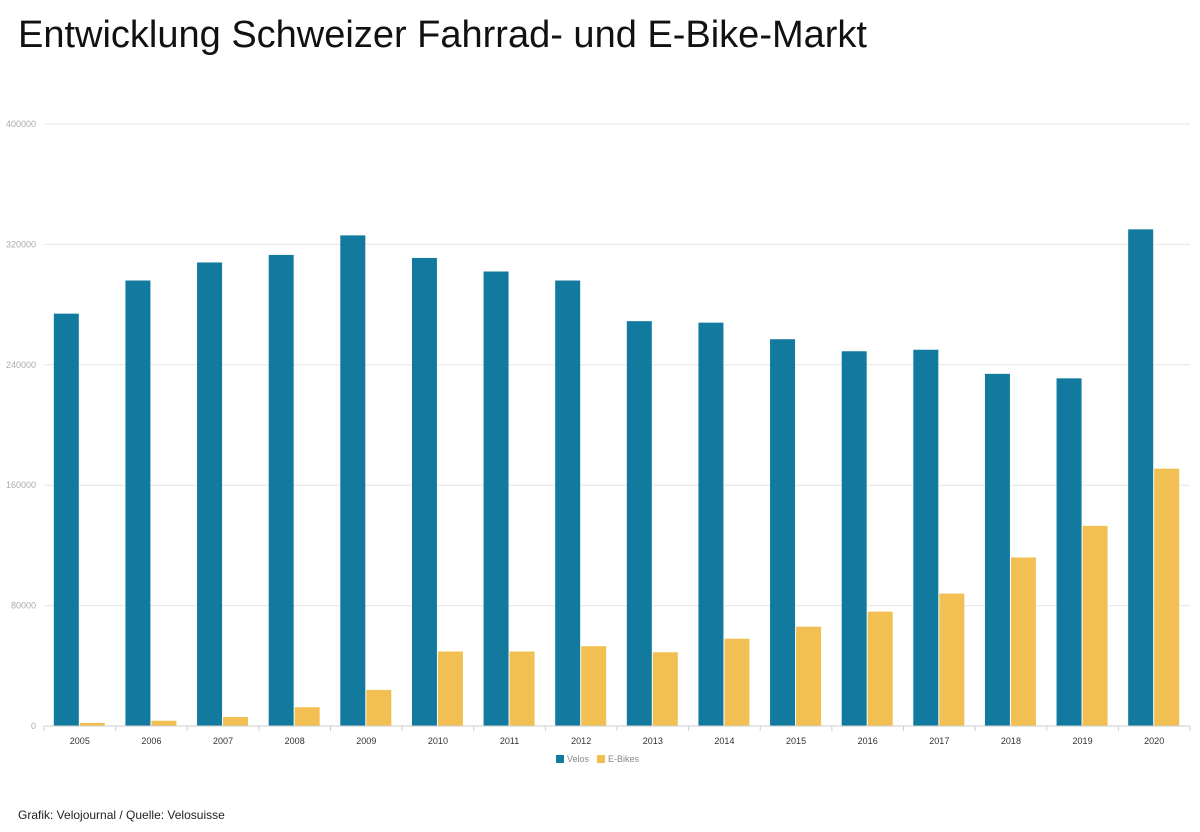 Image resolution: width=1200 pixels, height=832 pixels. I want to click on bar-velos-2009, so click(353, 480).